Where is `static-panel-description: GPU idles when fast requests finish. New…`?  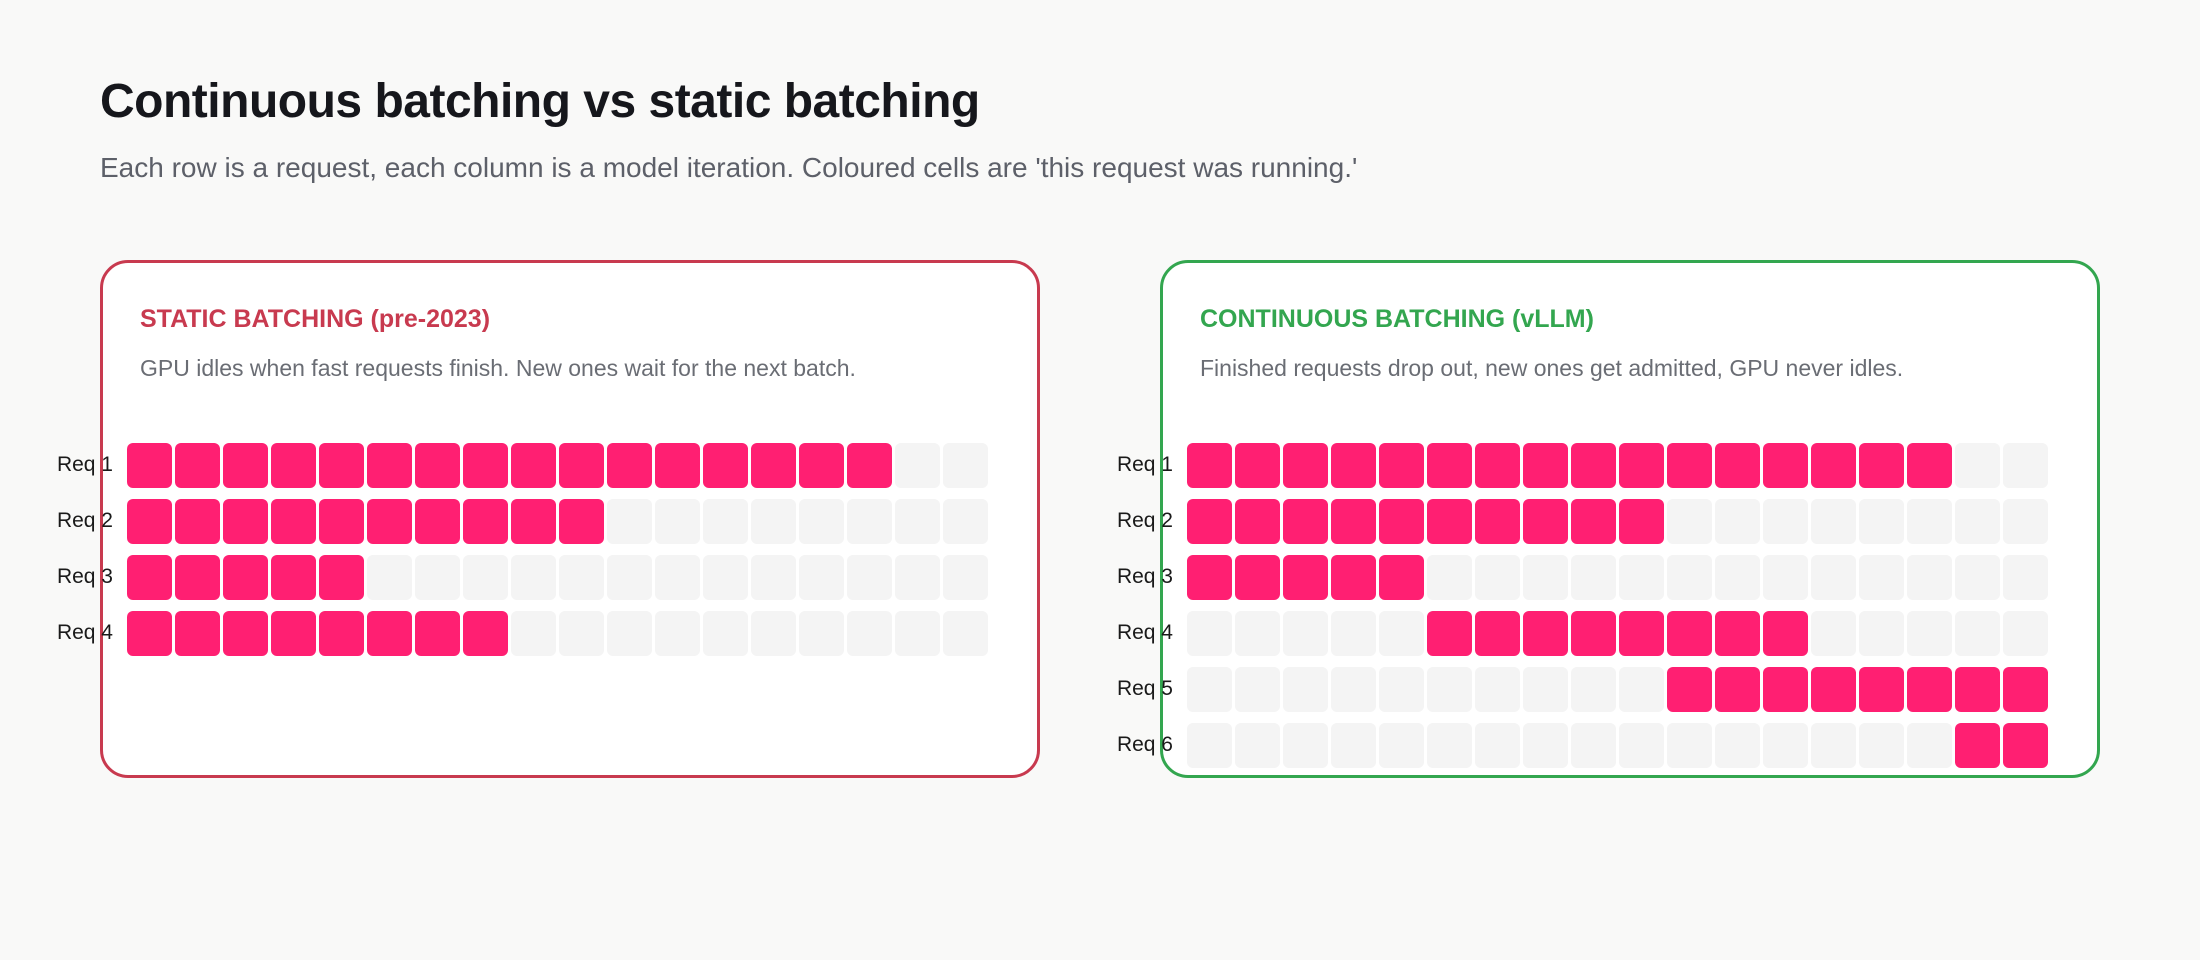 static-panel-description: GPU idles when fast requests finish. New… is located at coordinates (498, 368).